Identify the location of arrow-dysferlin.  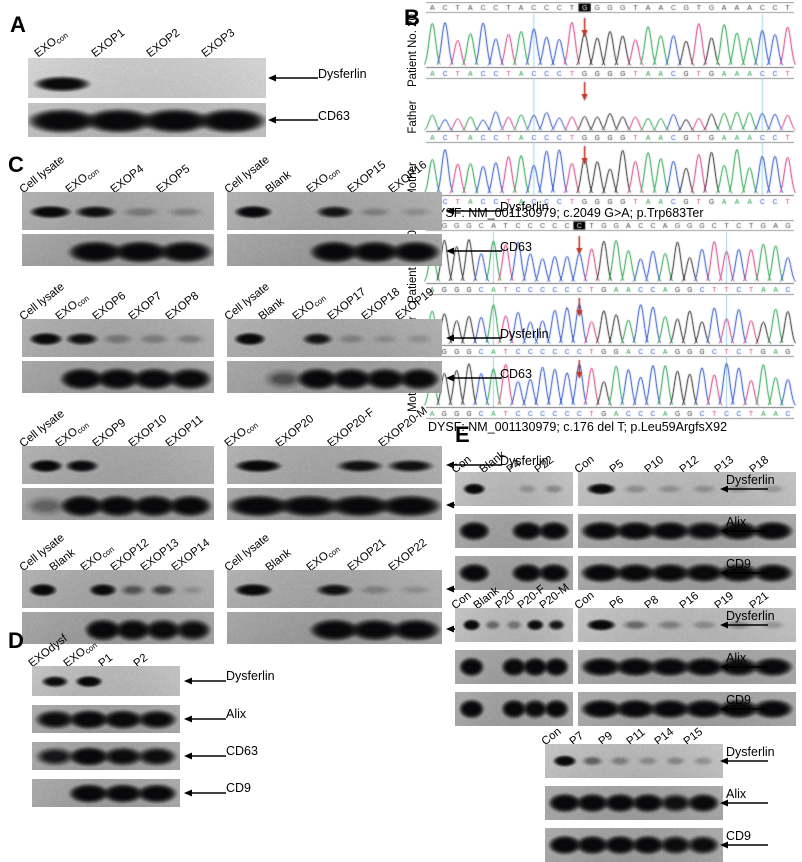
(293, 78).